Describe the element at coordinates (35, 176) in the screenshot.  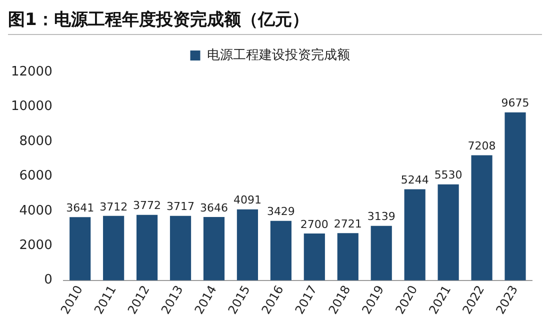
I see `y-tick-label: 6000` at that location.